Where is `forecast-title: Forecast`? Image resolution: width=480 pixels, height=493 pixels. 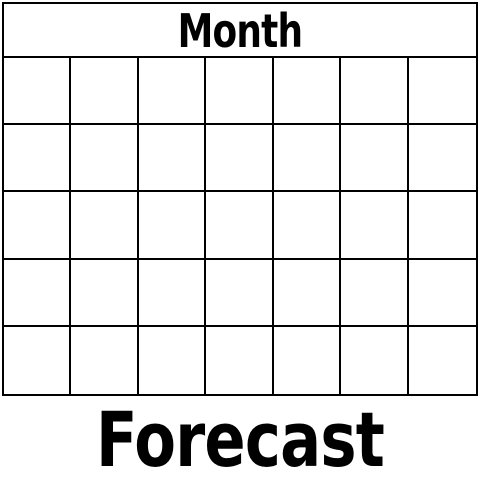
forecast-title: Forecast is located at coordinates (240, 439).